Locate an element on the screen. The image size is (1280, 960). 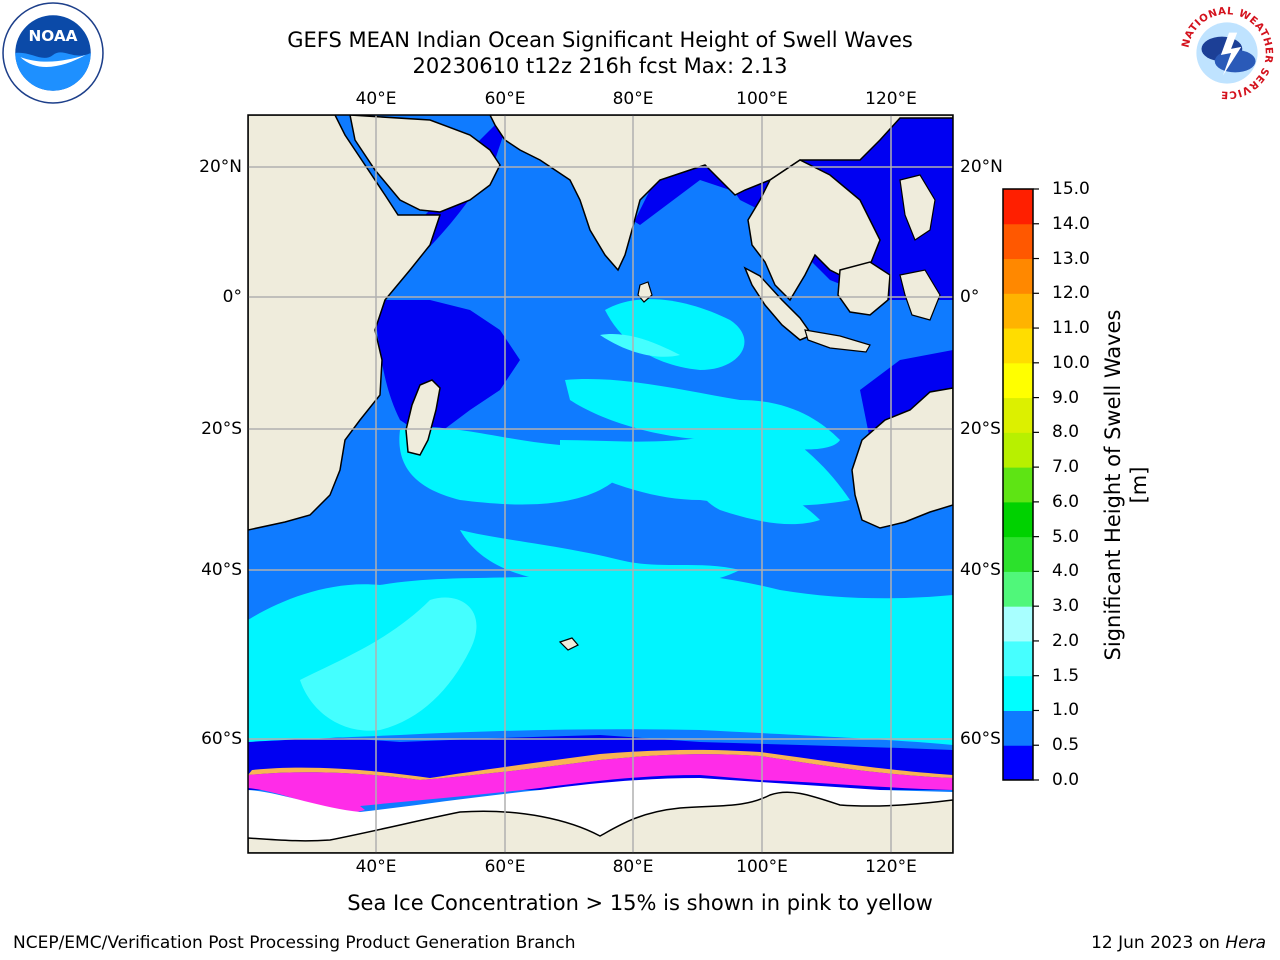
colorbar is located at coordinates (1020, 484).